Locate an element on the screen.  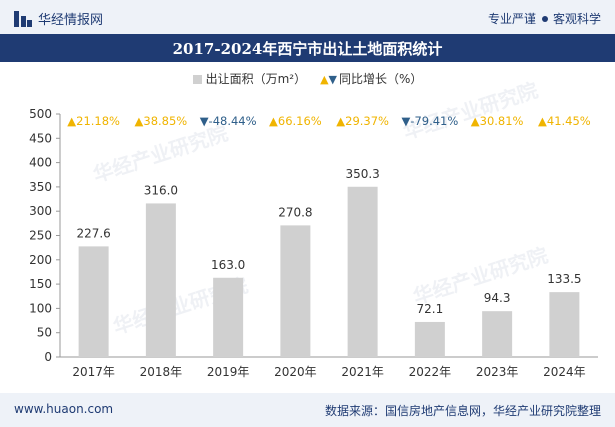
growth-value: -79.41% is located at coordinates (434, 121).